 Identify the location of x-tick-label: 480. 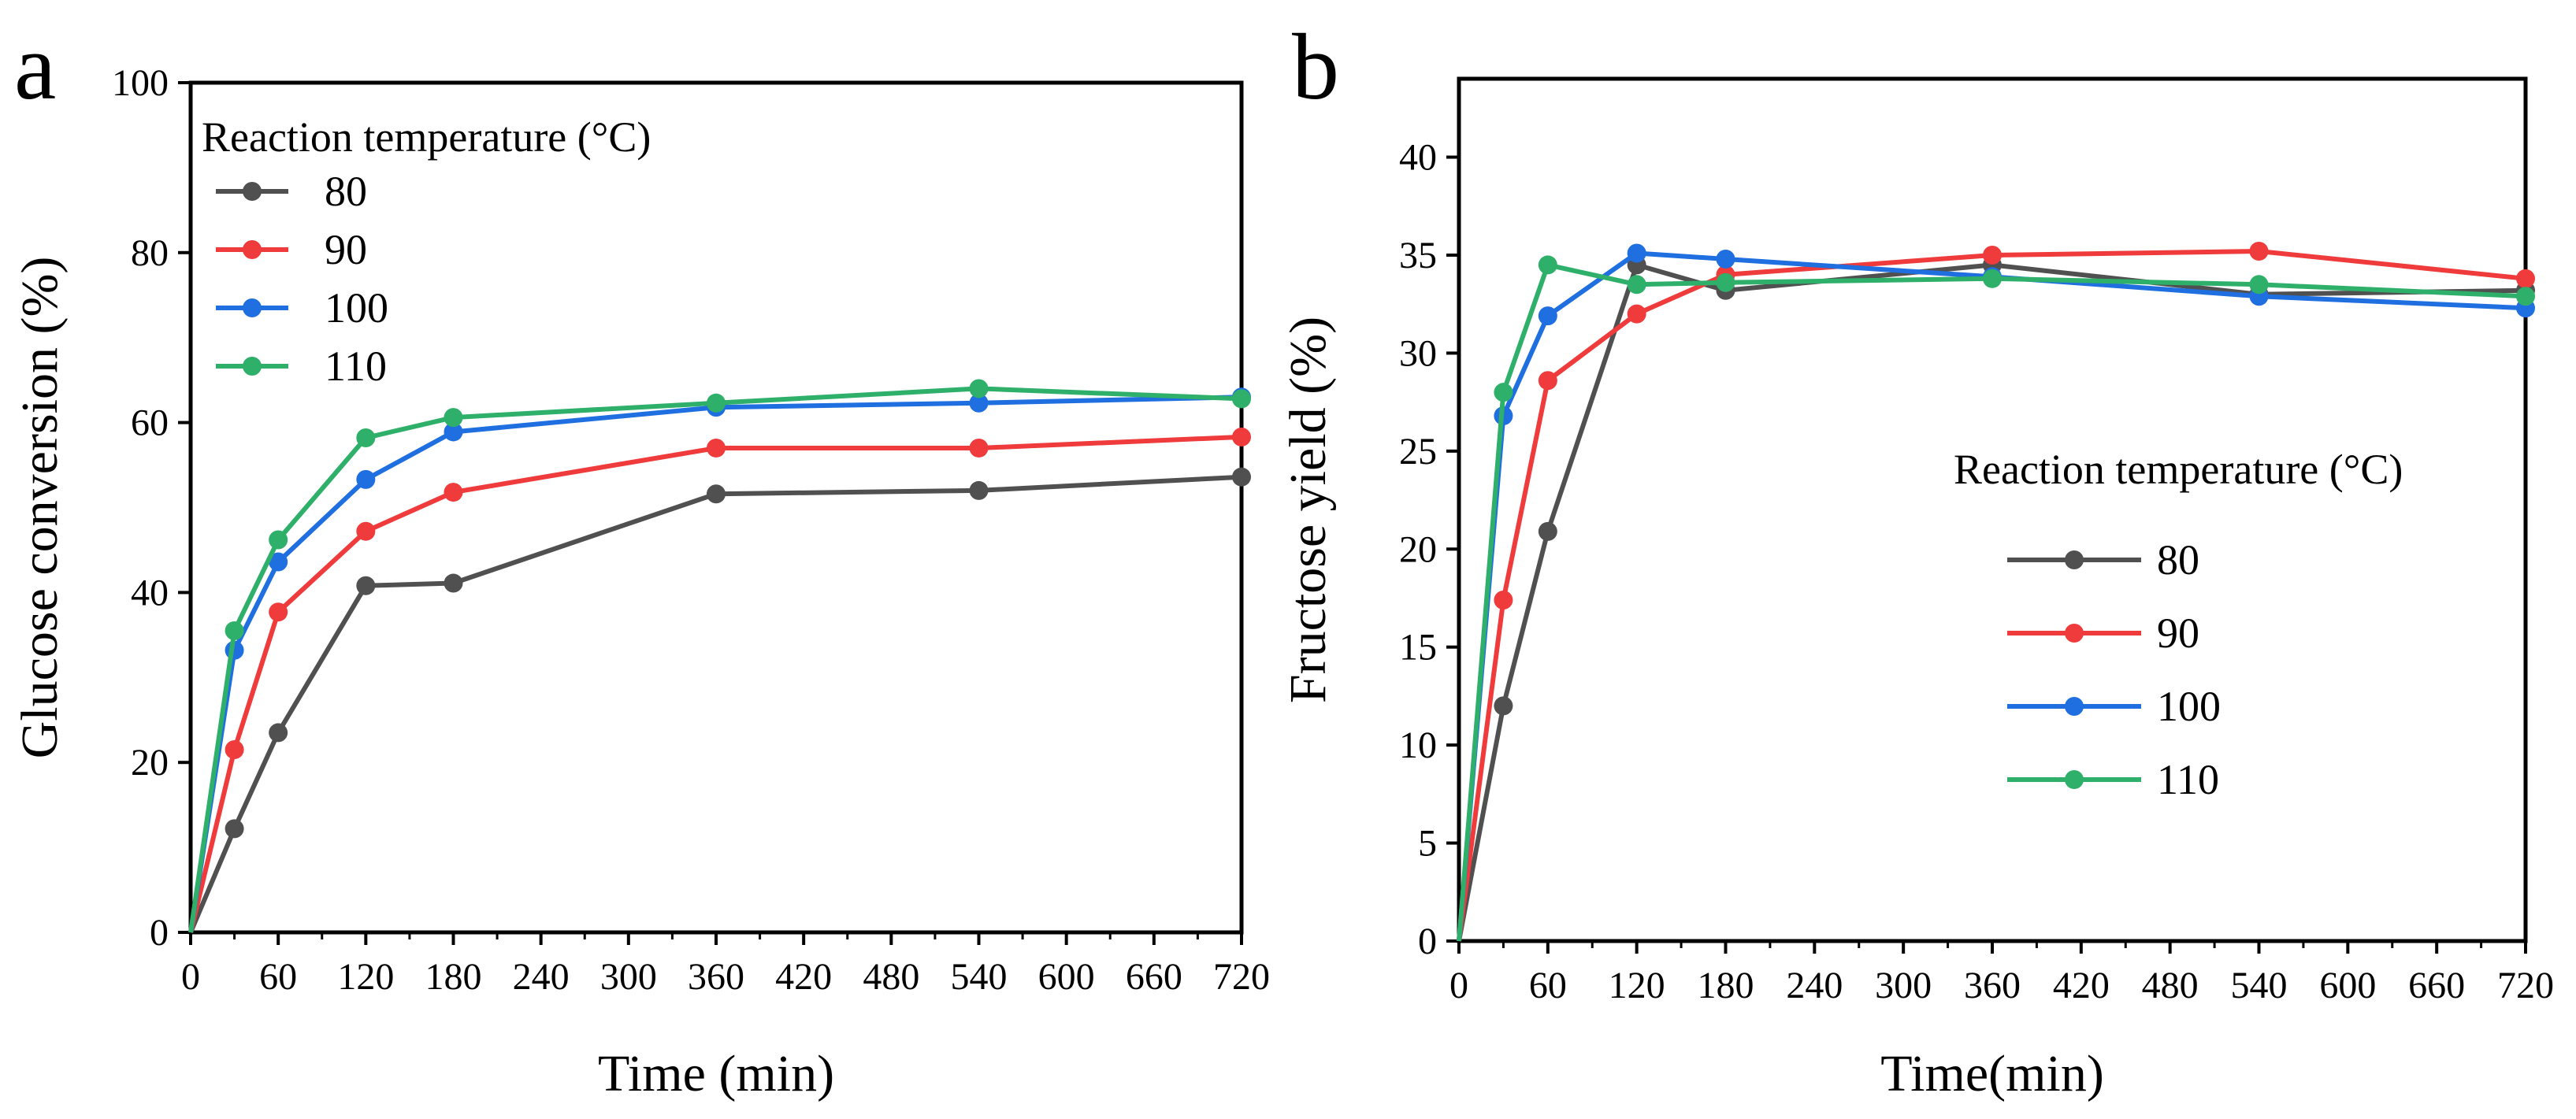
(2170, 986).